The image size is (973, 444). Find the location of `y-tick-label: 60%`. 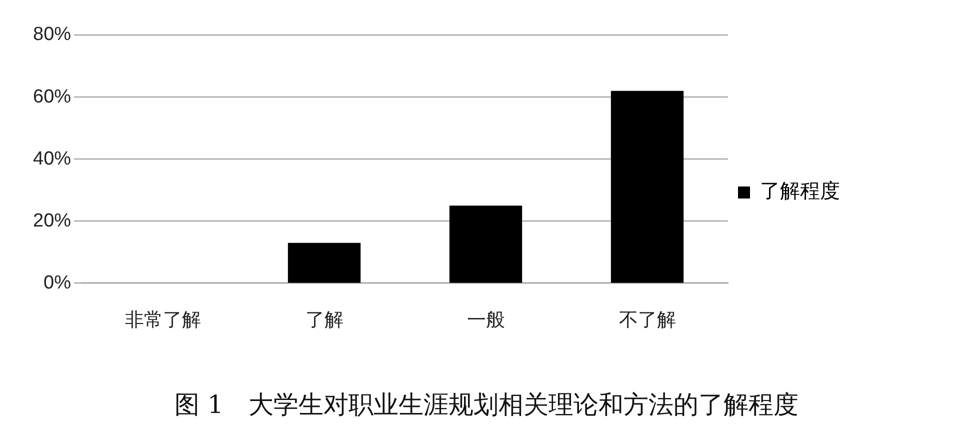

y-tick-label: 60% is located at coordinates (52, 97).